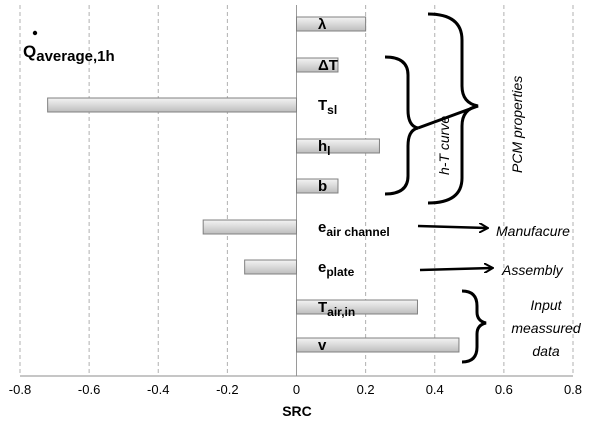 The height and width of the screenshot is (425, 599). What do you see at coordinates (354, 185) in the screenshot?
I see `parameter-labels: λ ΔT Tsl hl b eair channel eplate Tair,in v` at bounding box center [354, 185].